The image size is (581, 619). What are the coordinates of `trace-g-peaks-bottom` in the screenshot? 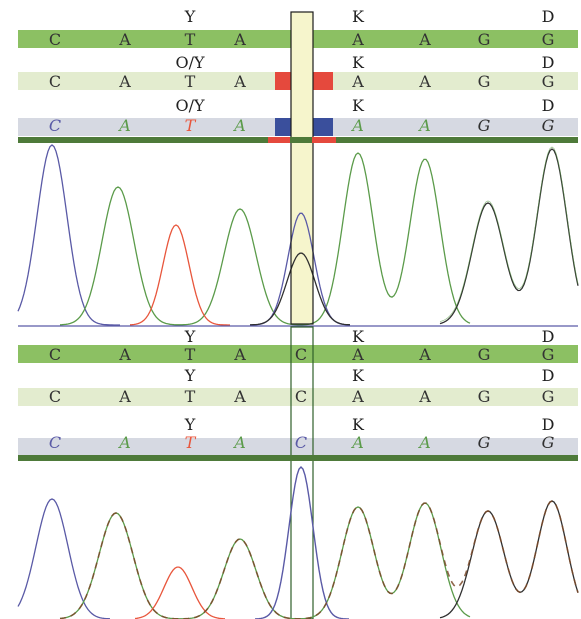 It's located at (509, 559).